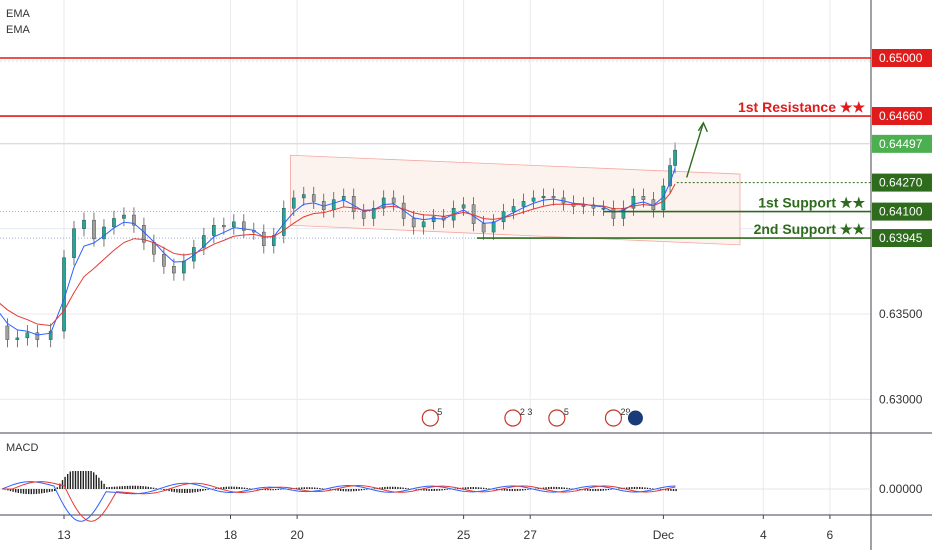 Image resolution: width=932 pixels, height=555 pixels. Describe the element at coordinates (901, 144) in the screenshot. I see `price-tag-label: 0.64497` at that location.